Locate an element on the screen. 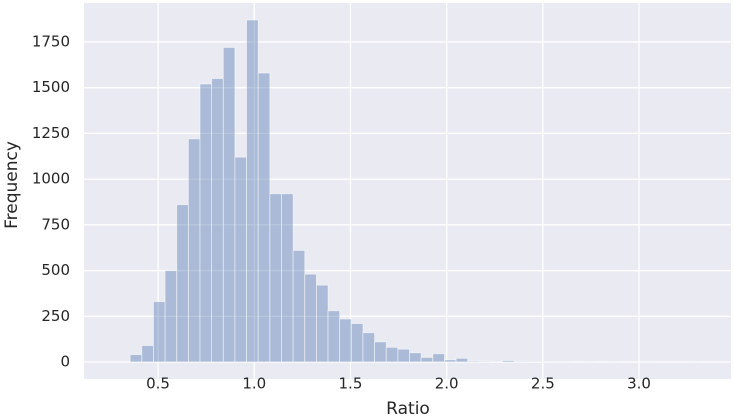 This screenshot has width=734, height=419. y-tick-label: 250 is located at coordinates (55, 316).